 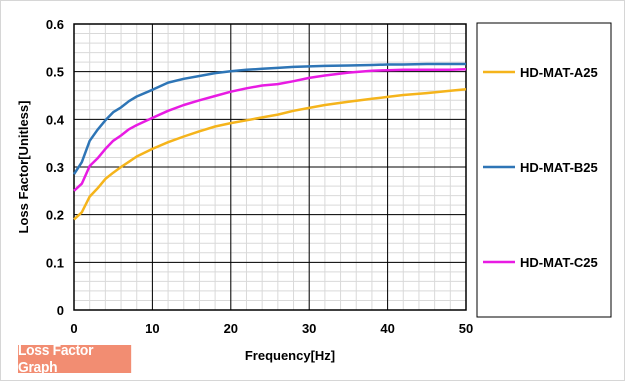 I want to click on y-tick-label: 0.1, so click(x=55, y=262).